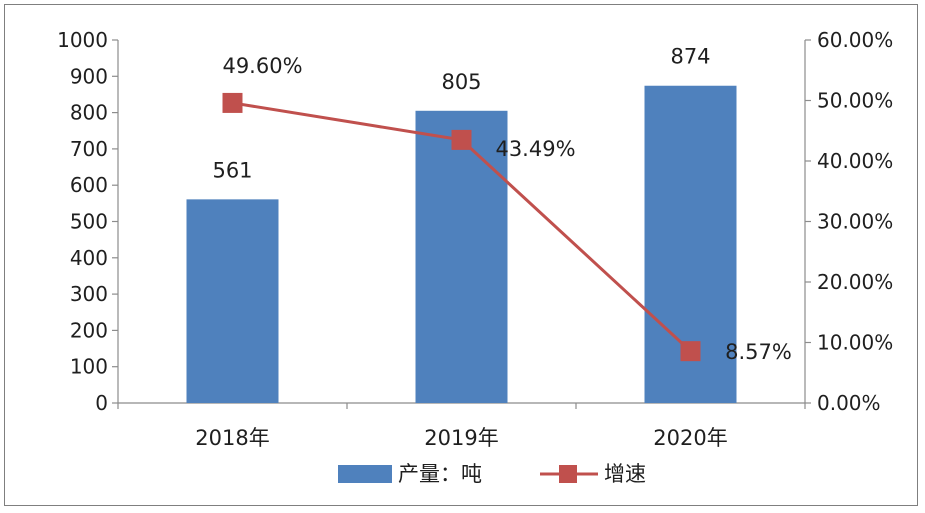  What do you see at coordinates (535, 149) in the screenshot?
I see `line-value-label: 43.49%` at bounding box center [535, 149].